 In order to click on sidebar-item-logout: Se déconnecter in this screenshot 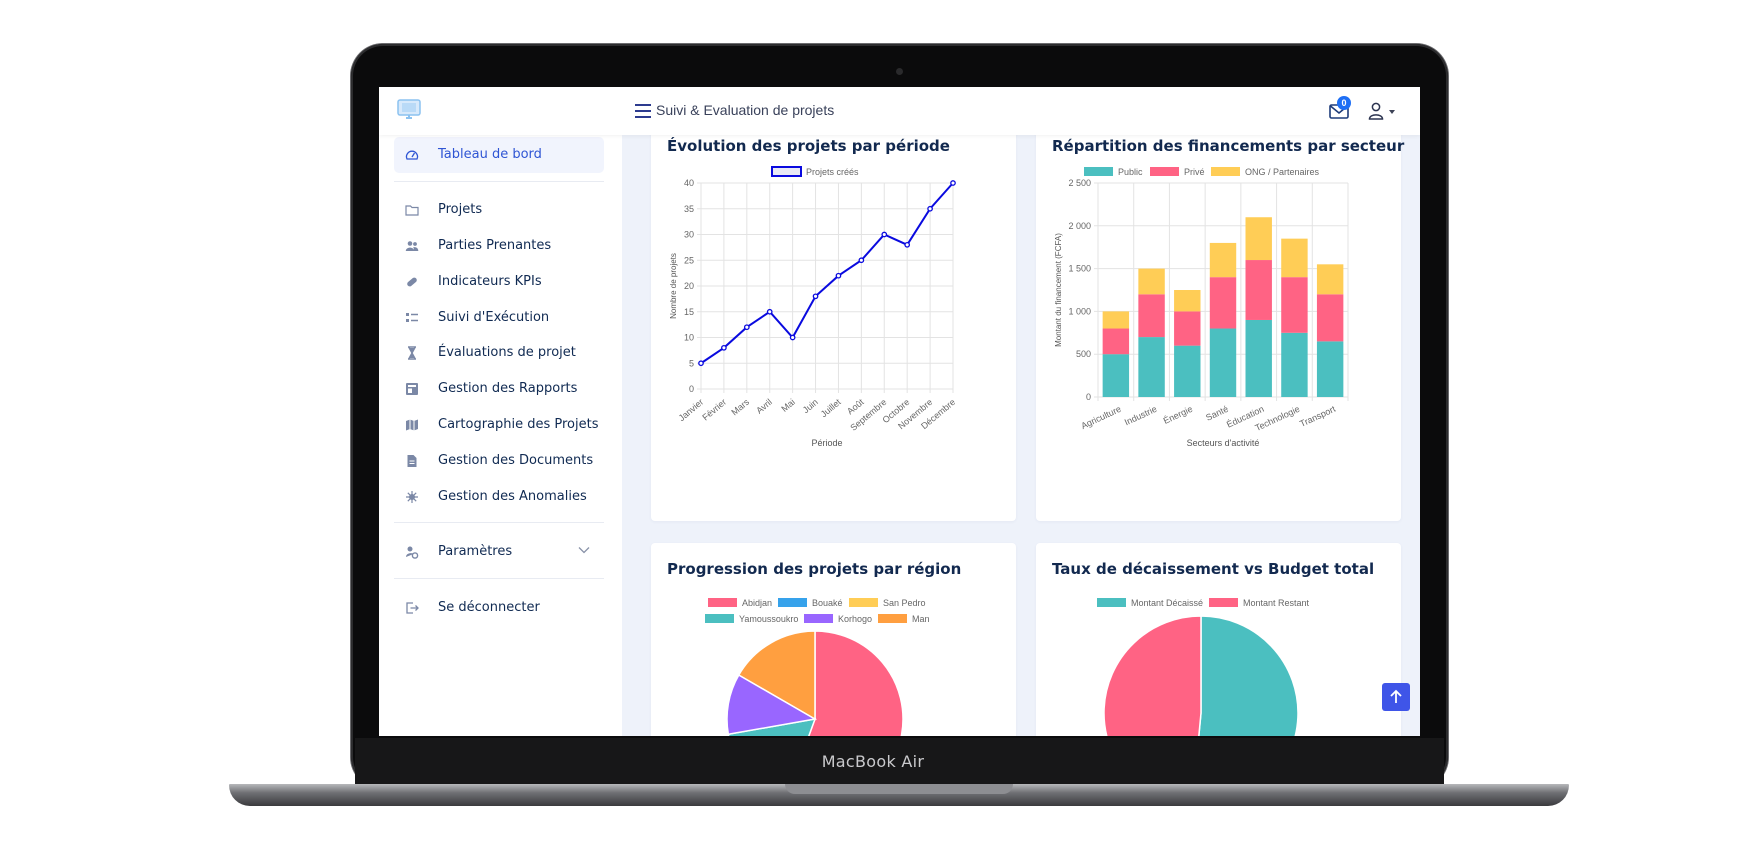, I will do `click(499, 608)`.